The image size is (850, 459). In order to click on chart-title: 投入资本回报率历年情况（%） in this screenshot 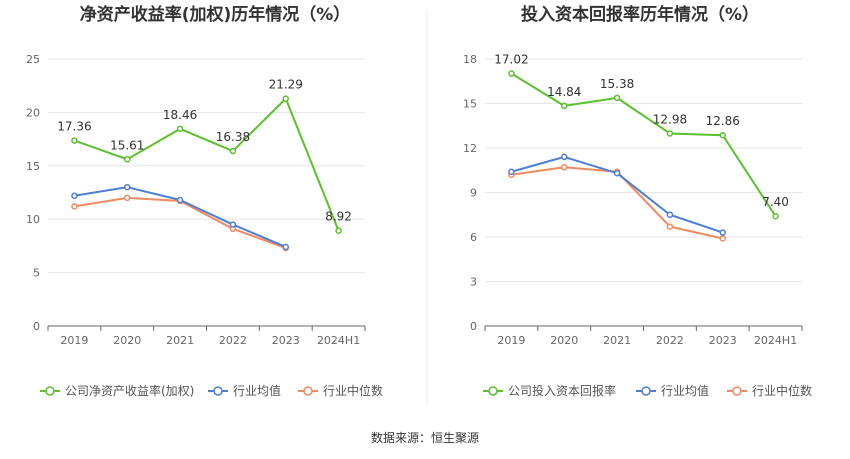, I will do `click(640, 14)`.